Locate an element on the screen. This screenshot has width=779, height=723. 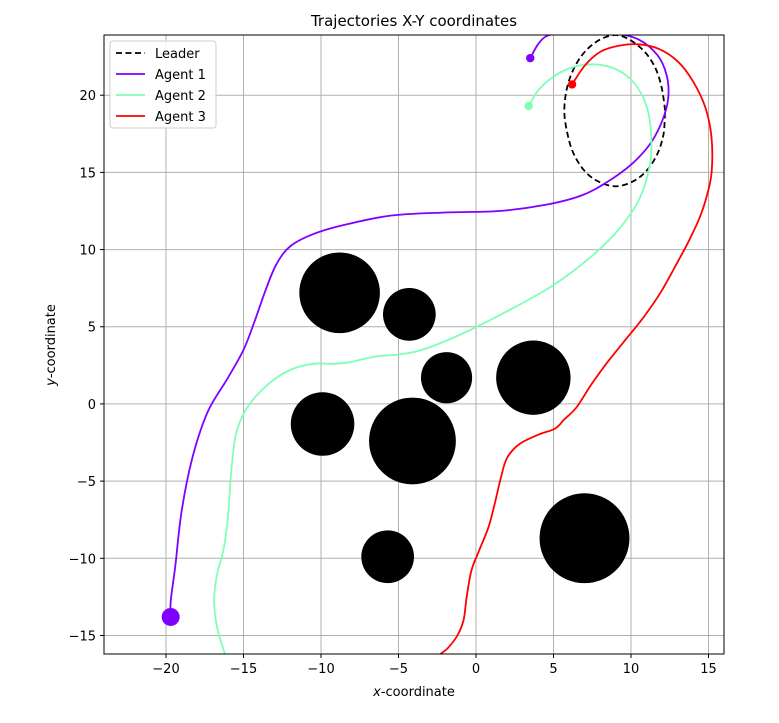
y-axis-label-var: y is located at coordinates (51, 382).